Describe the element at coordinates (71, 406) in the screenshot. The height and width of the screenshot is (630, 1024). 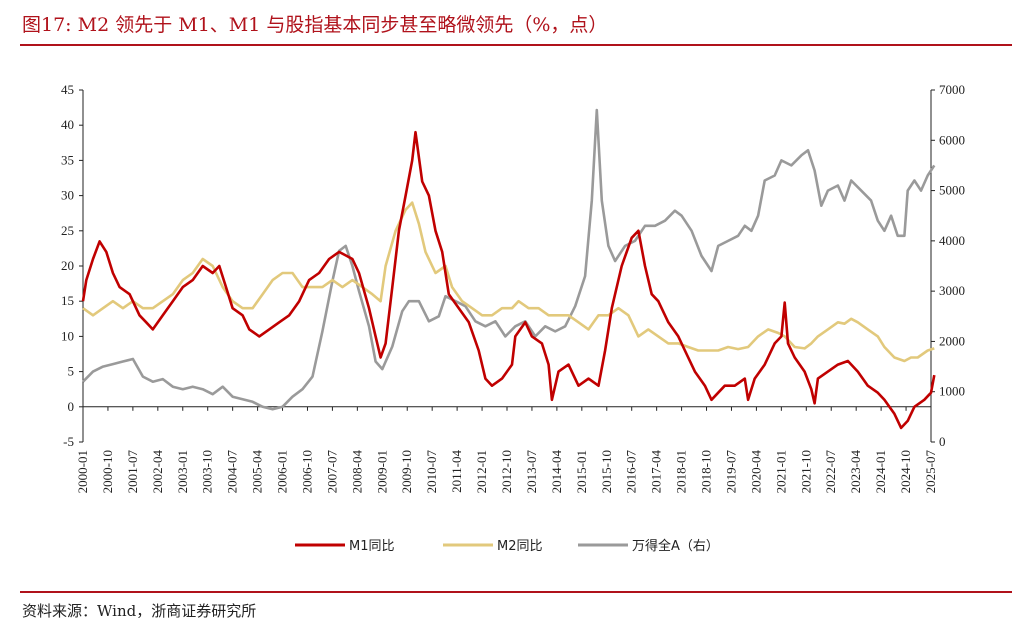
I see `left-tick-label: 0` at that location.